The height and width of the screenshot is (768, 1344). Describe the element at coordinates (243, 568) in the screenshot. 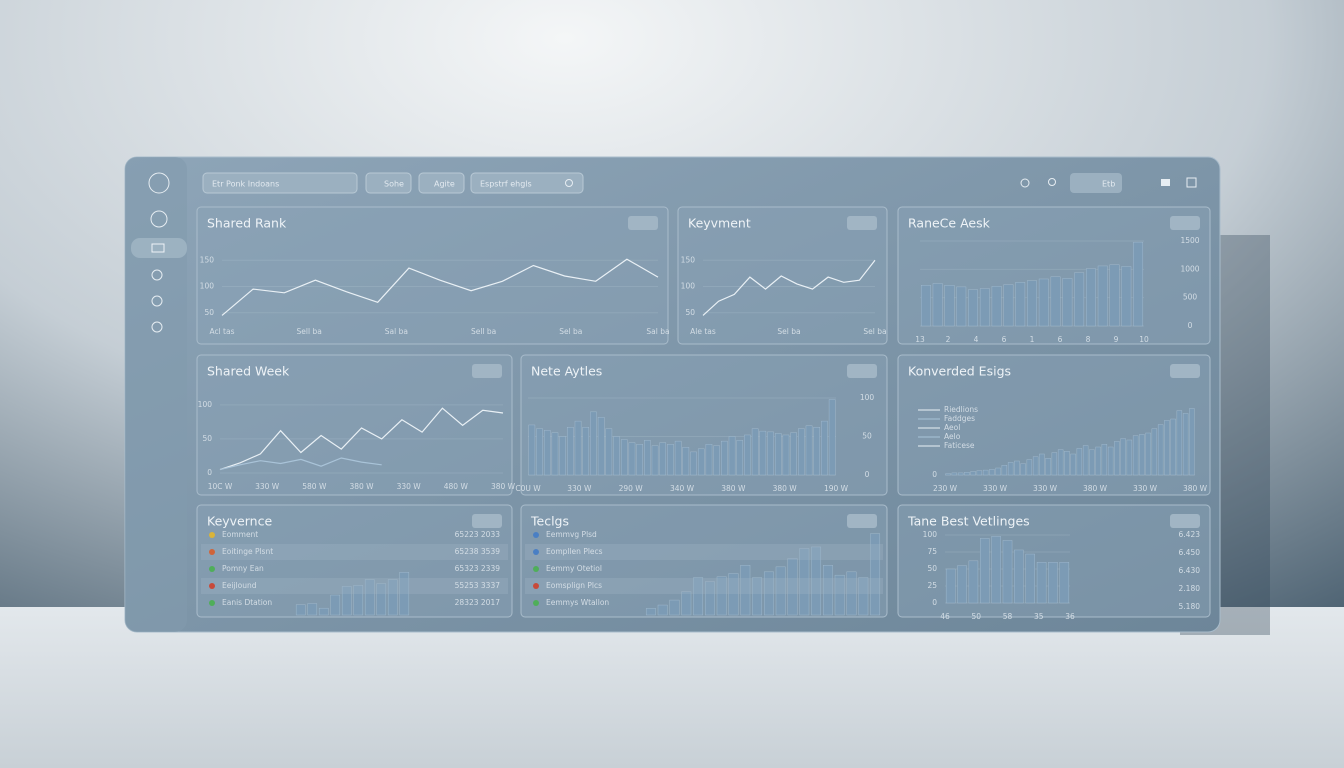

I see `row-label: Pomny Ean` at that location.